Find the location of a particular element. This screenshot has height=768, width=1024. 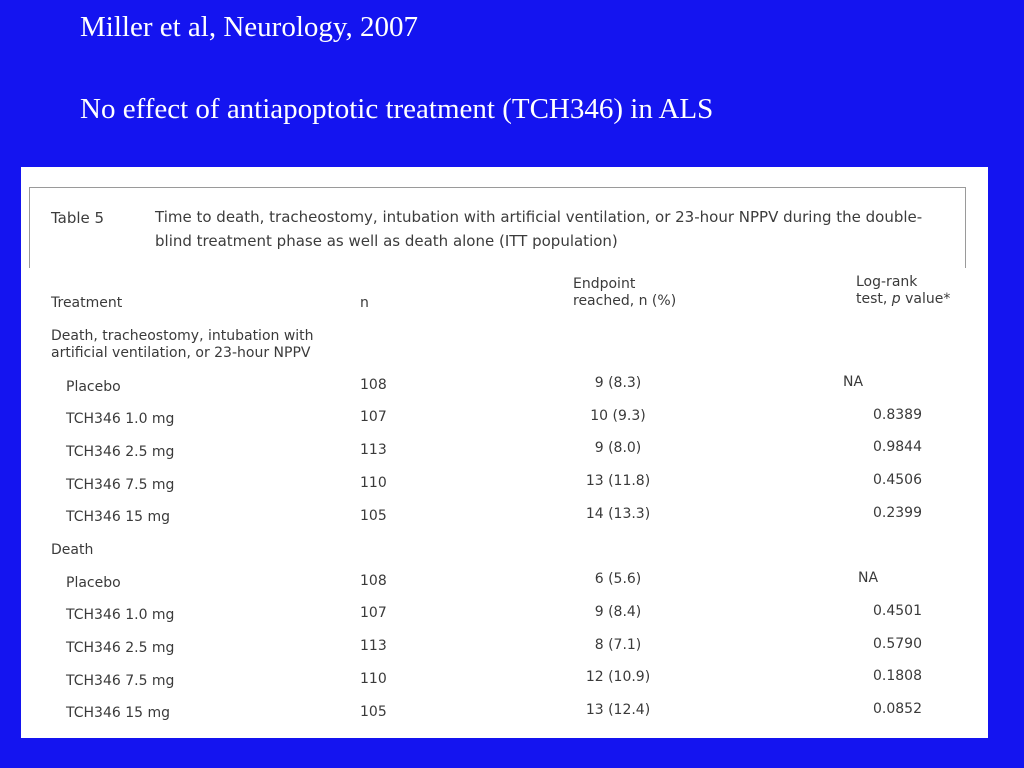

header-logrank-suffix: value* is located at coordinates (925, 299).